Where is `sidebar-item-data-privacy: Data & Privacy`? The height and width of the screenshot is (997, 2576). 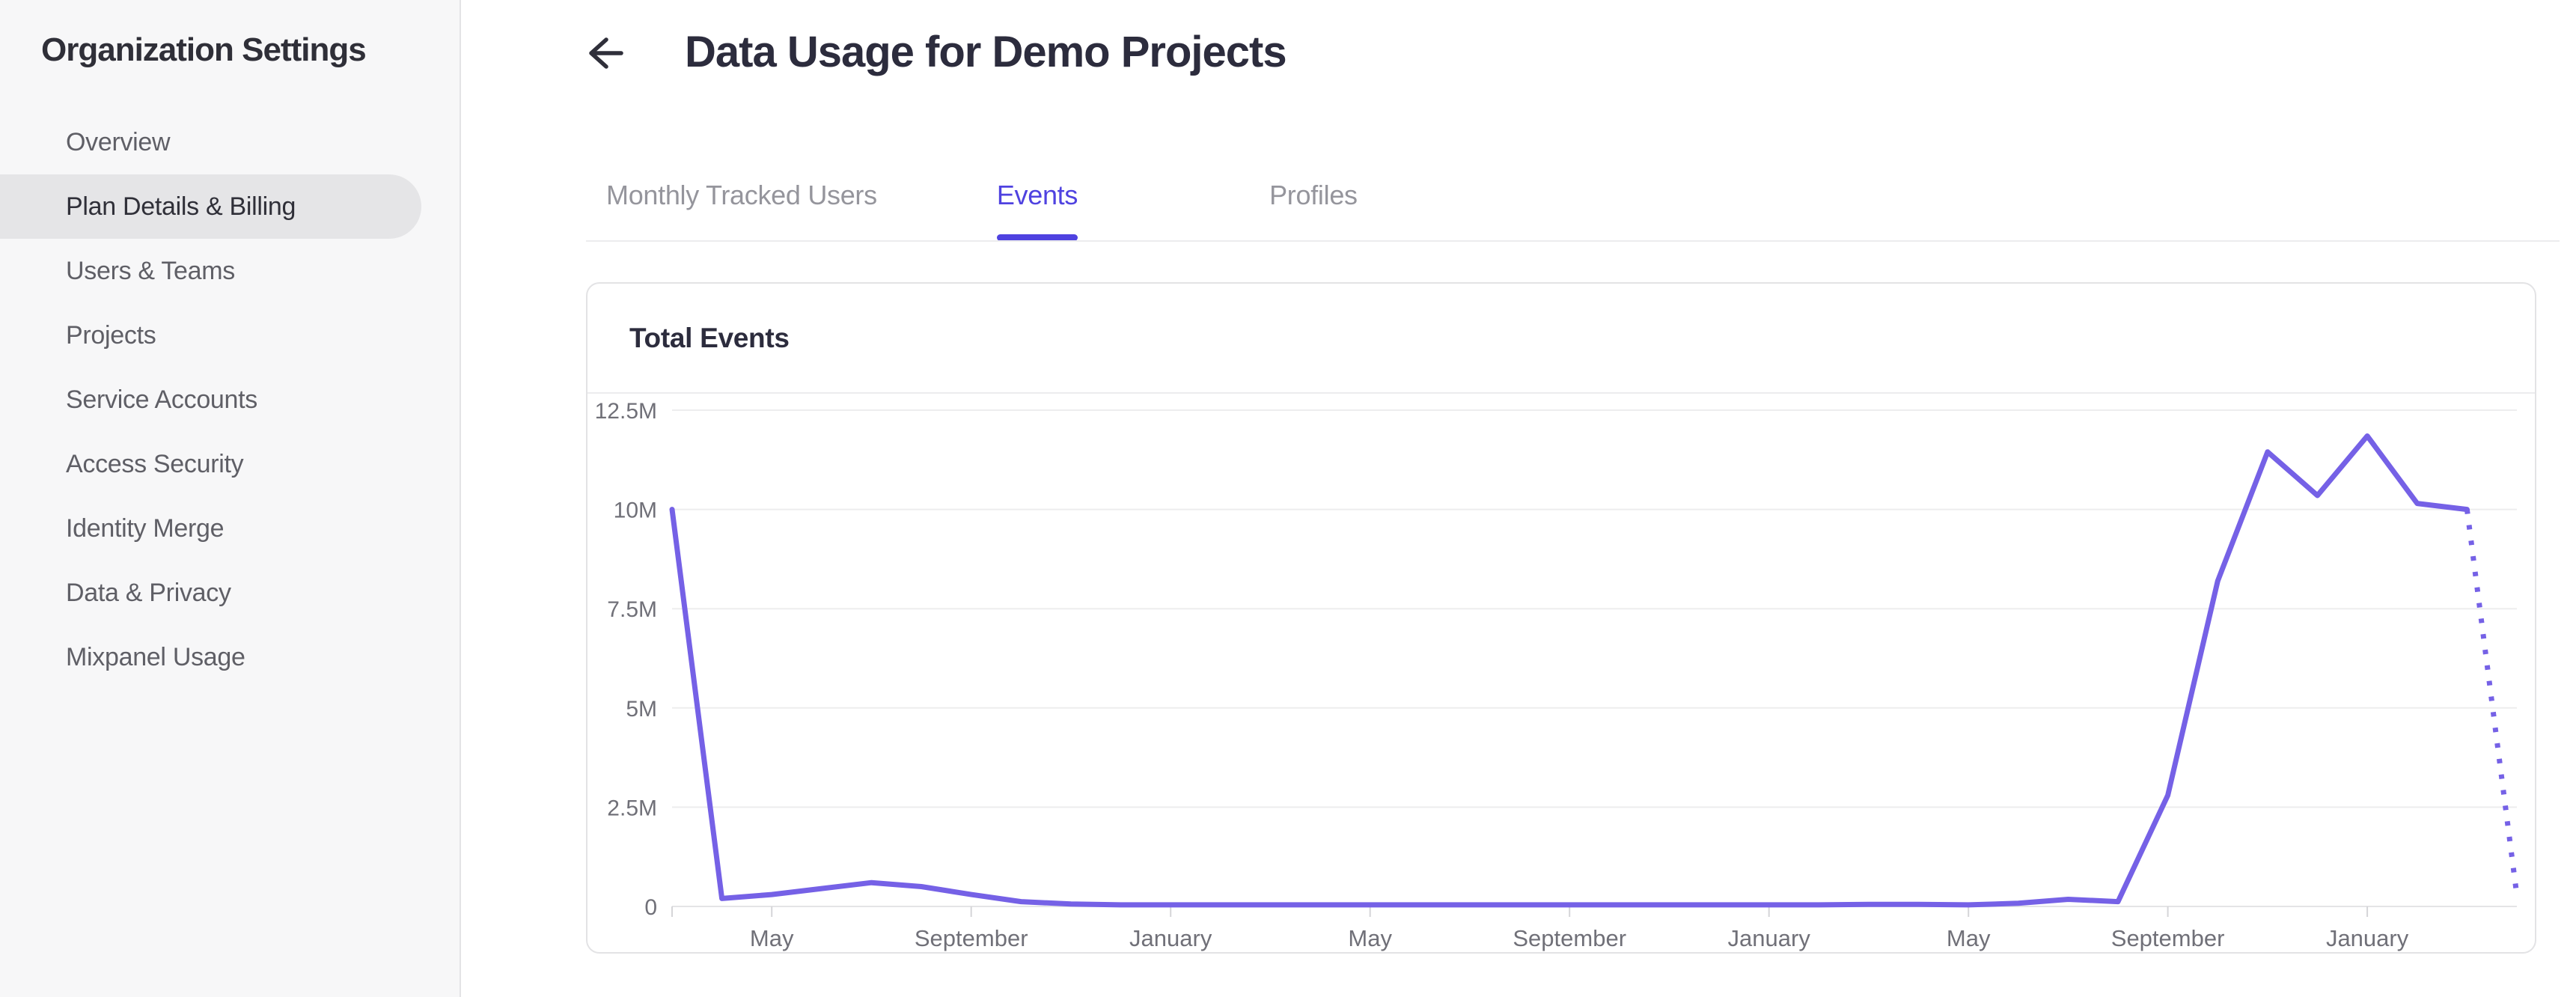
sidebar-item-data-privacy: Data & Privacy is located at coordinates (148, 593).